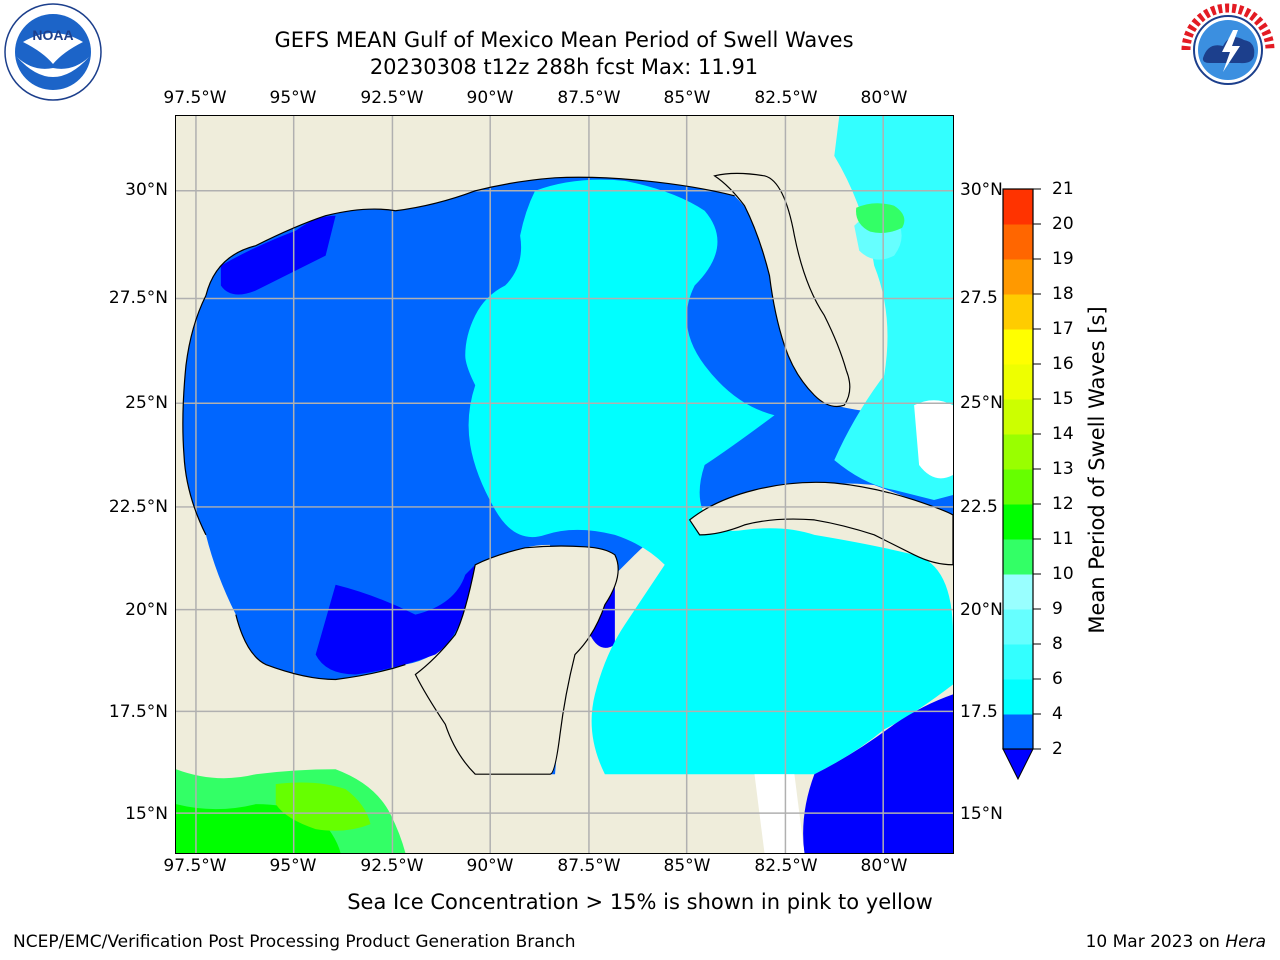  Describe the element at coordinates (786, 866) in the screenshot. I see `lon-label-bottom: 82.5°W` at that location.